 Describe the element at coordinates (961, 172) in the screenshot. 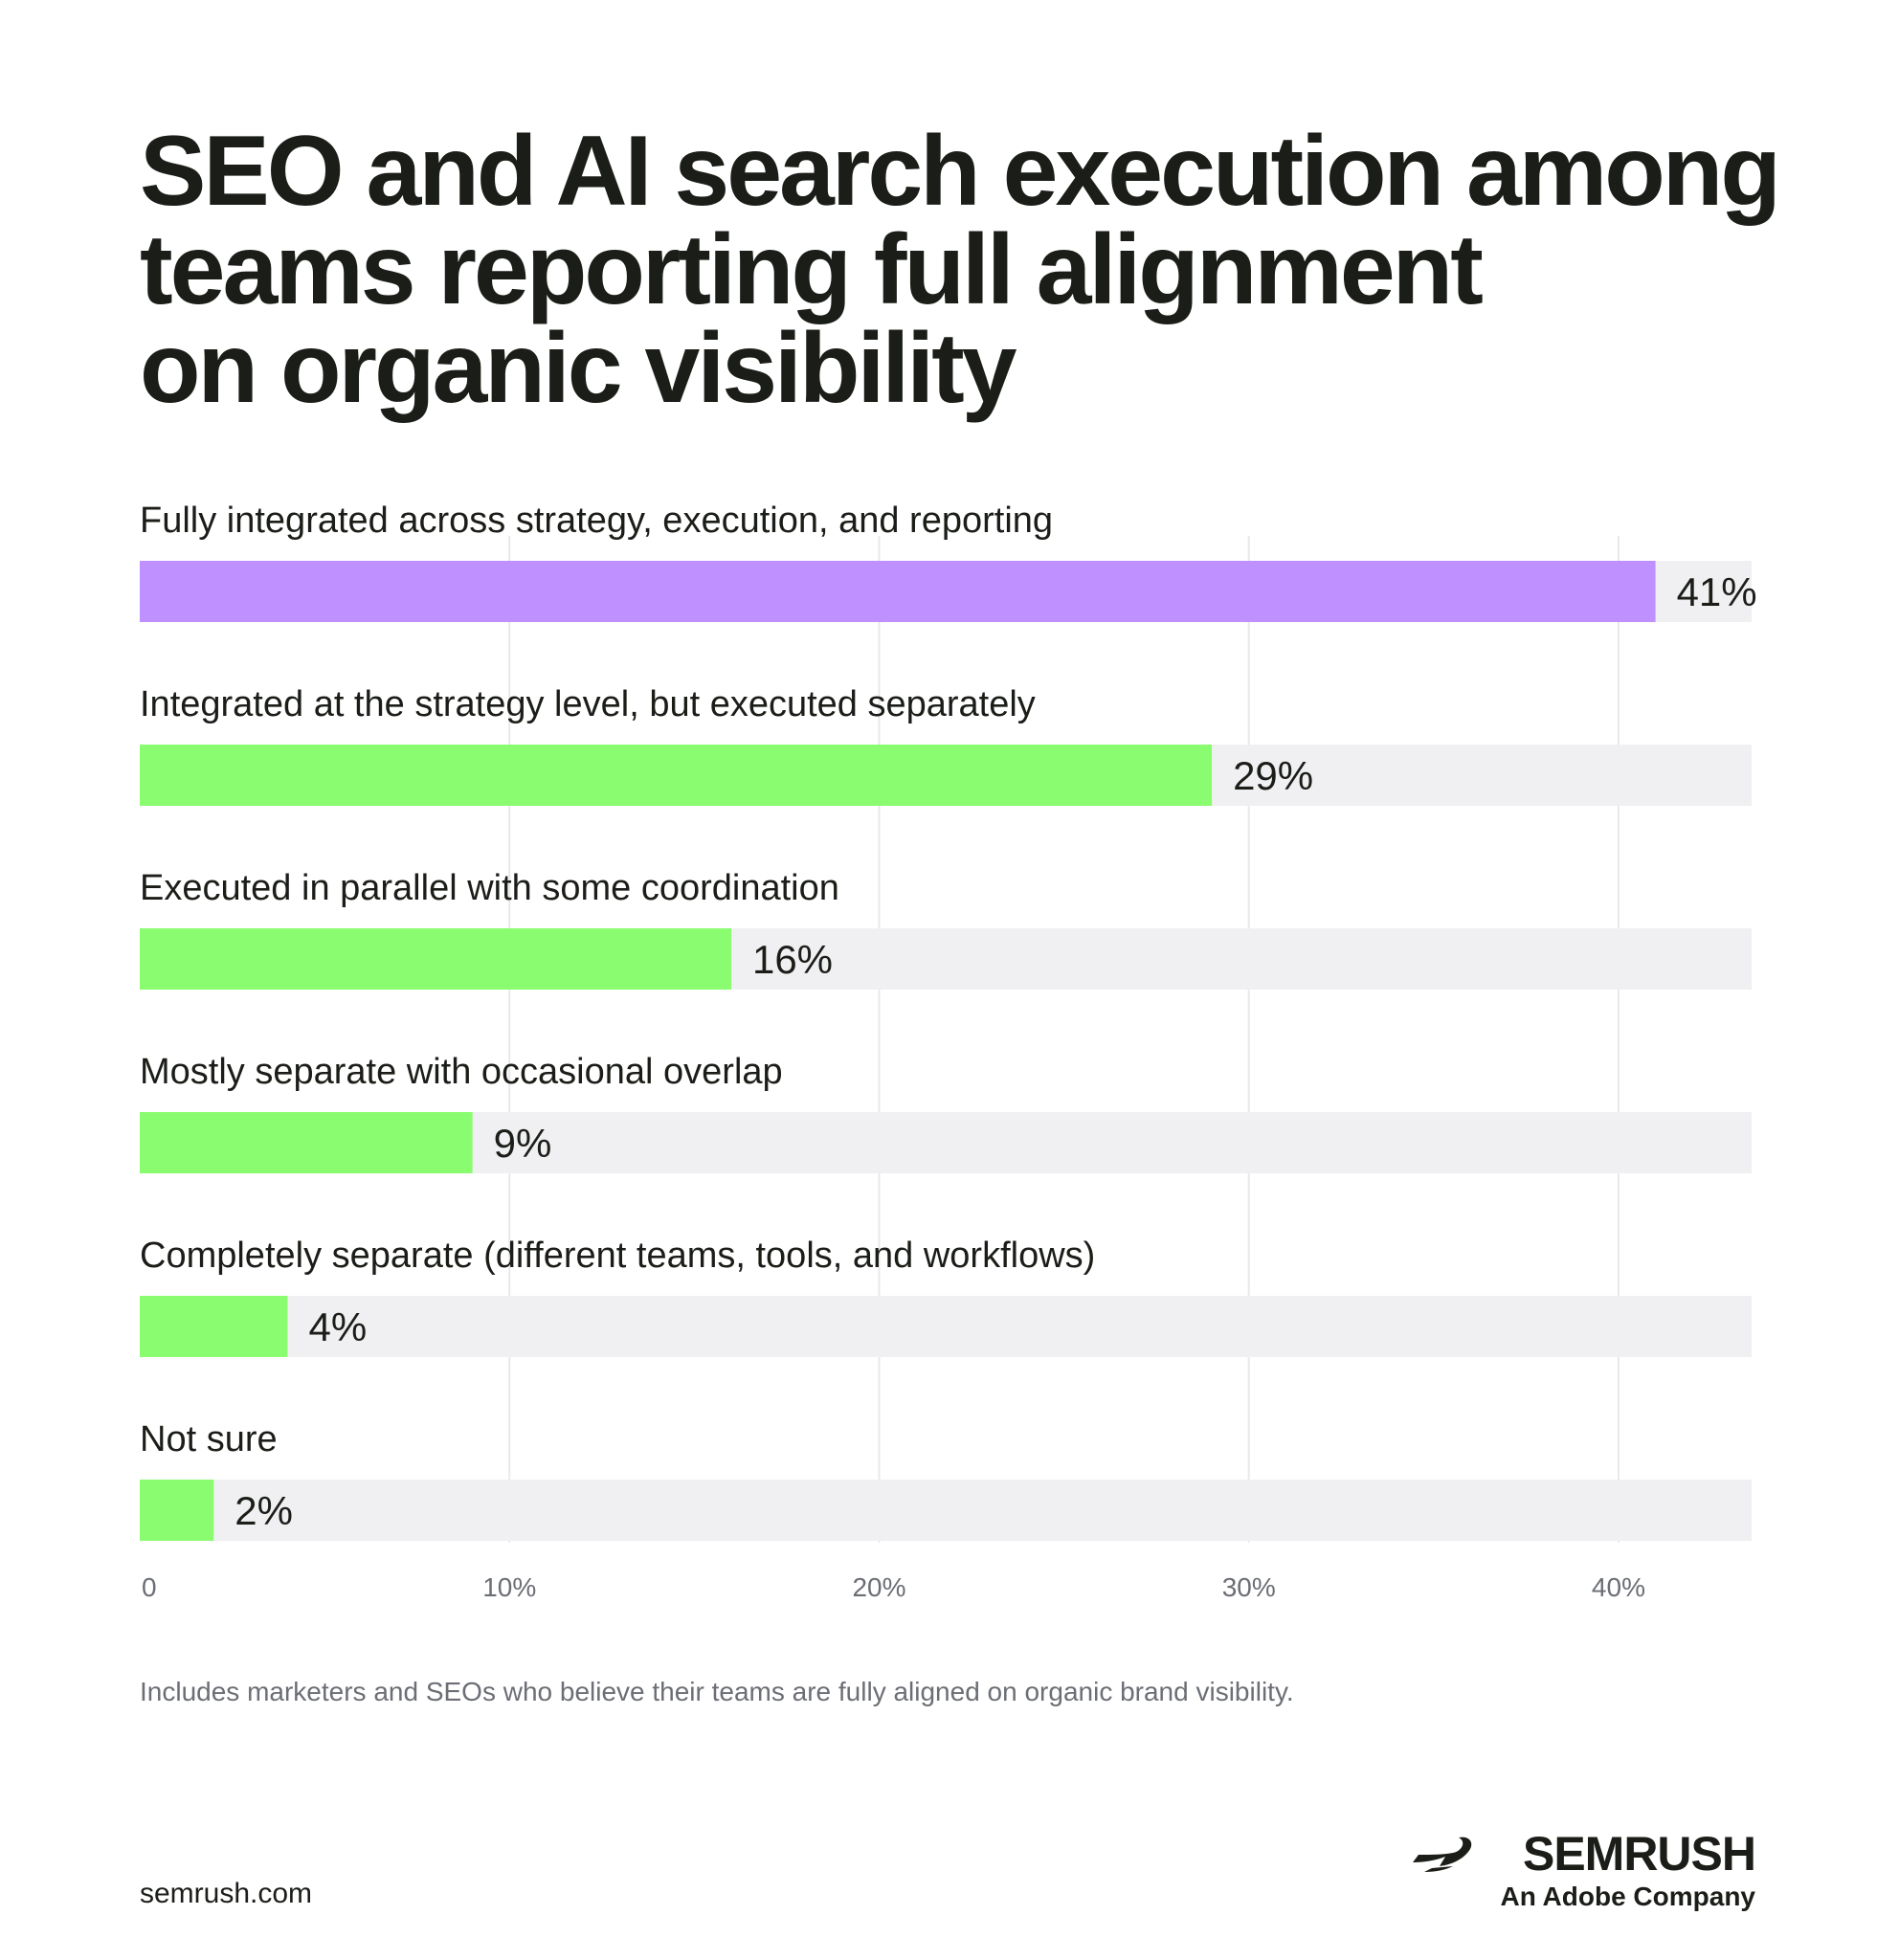

I see `title-line: SEO and AI search execution among` at that location.